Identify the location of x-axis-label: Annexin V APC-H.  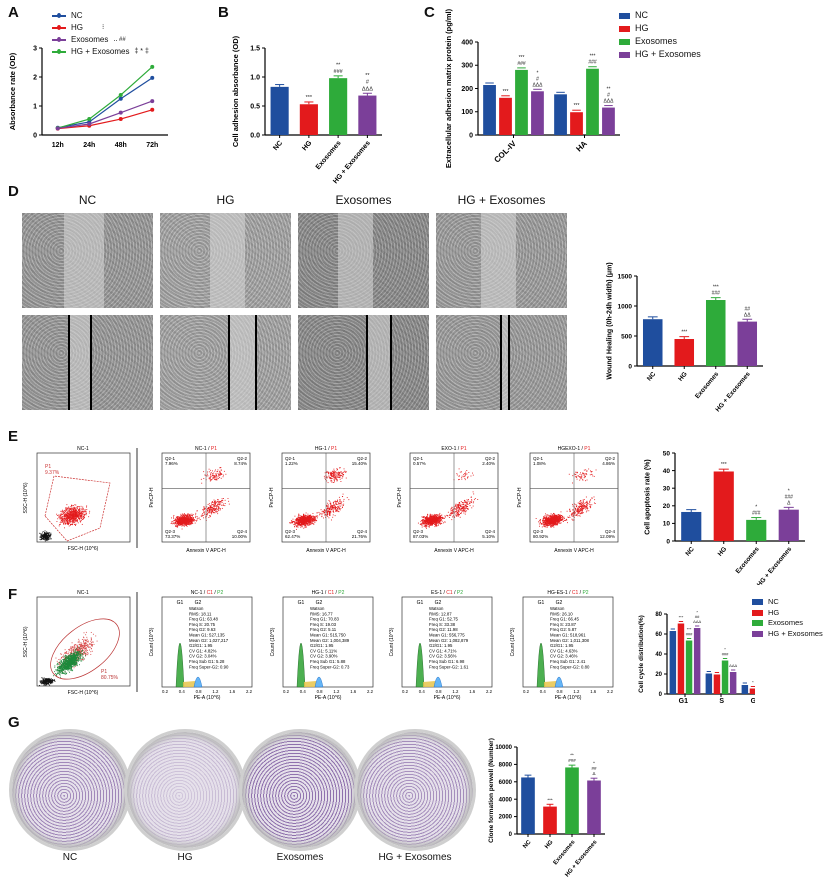
(206, 551).